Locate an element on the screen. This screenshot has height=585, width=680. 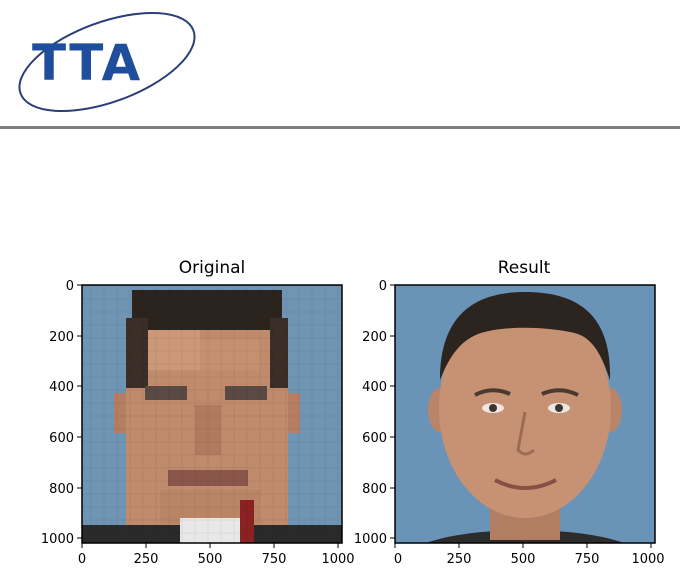
tta-logo: TTA is located at coordinates (107, 62).